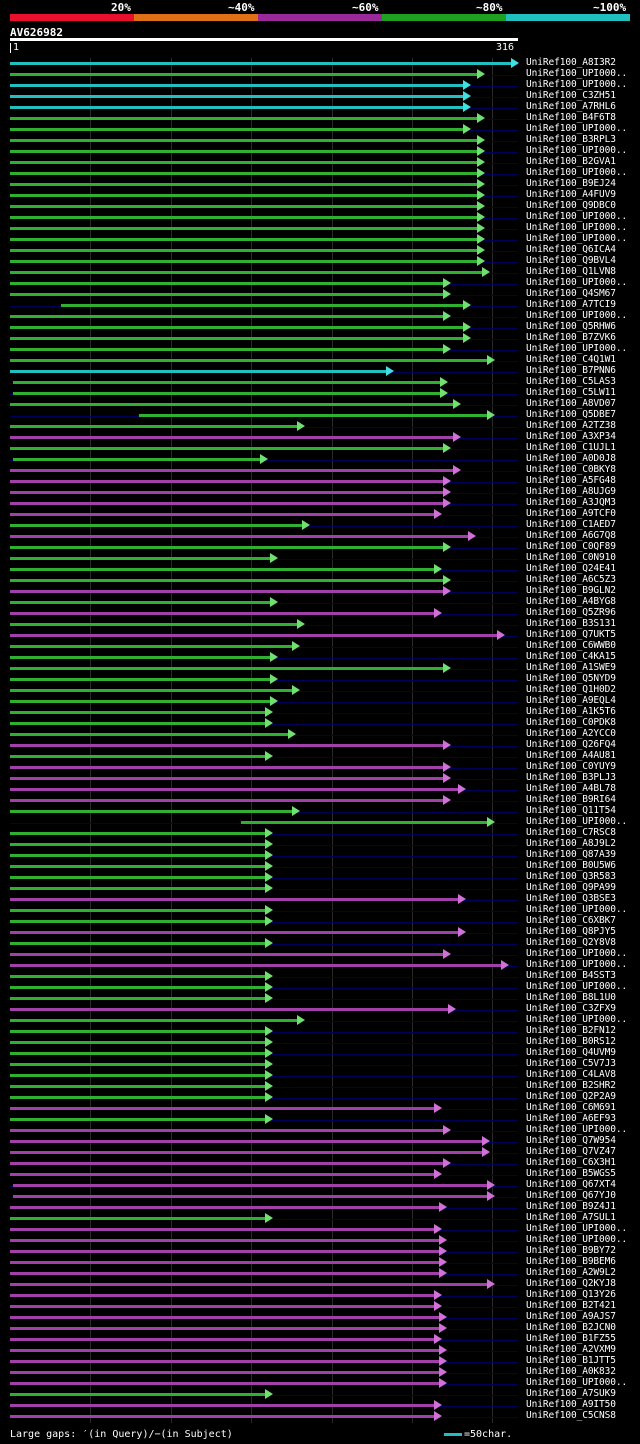 The height and width of the screenshot is (1444, 640). Describe the element at coordinates (571, 1327) in the screenshot. I see `hit-name: UniRef100_B2JCN0` at that location.